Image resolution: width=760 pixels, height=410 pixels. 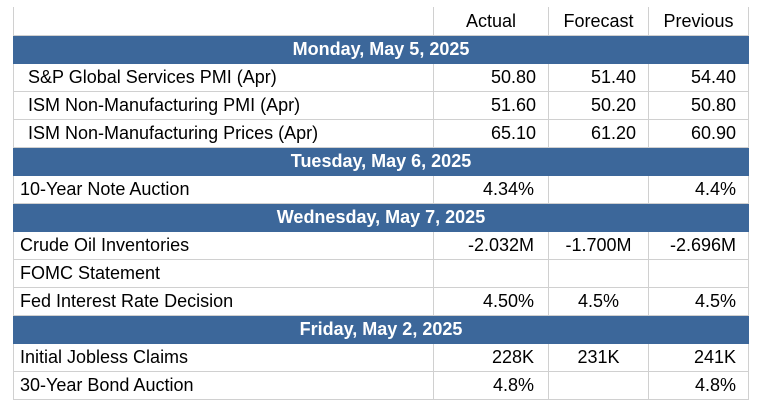 I want to click on date-header-friday: Friday, May 2, 2025, so click(x=381, y=329).